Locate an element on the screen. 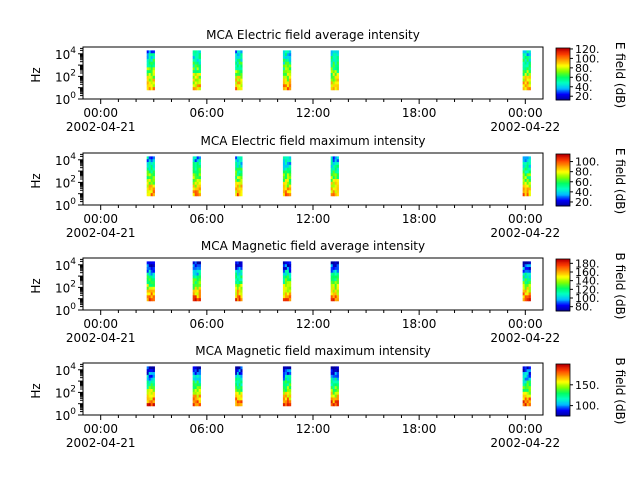 This screenshot has width=640, height=480. date-label: 2002-04-22 is located at coordinates (525, 233).